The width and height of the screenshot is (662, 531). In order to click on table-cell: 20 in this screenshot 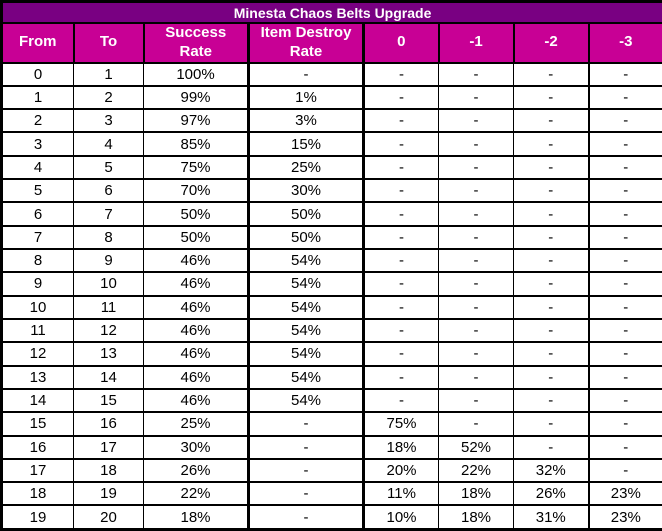, I will do `click(108, 517)`.